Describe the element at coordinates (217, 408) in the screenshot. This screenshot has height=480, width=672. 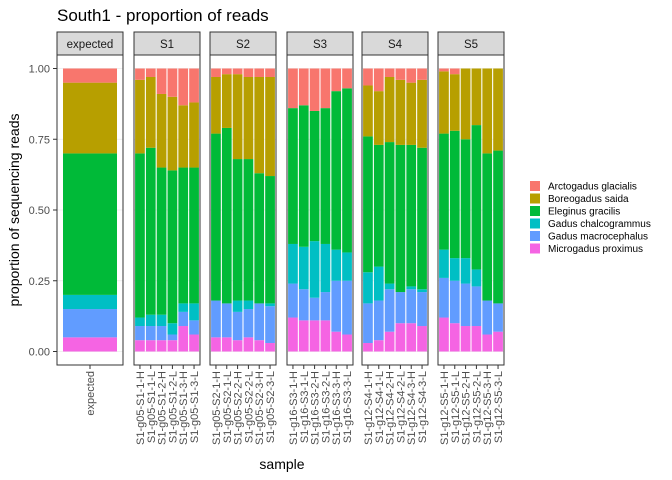
I see `x-tick-label: S1-g05-S2-1-H` at that location.